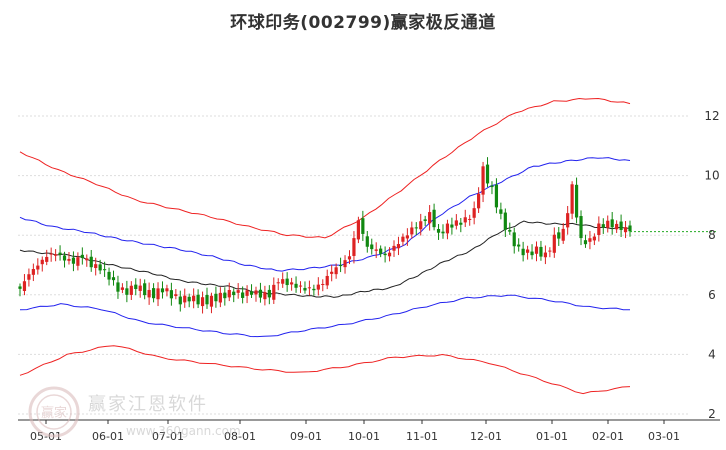 The height and width of the screenshot is (450, 726). I want to click on x-tick-label: 10-01, so click(364, 436).